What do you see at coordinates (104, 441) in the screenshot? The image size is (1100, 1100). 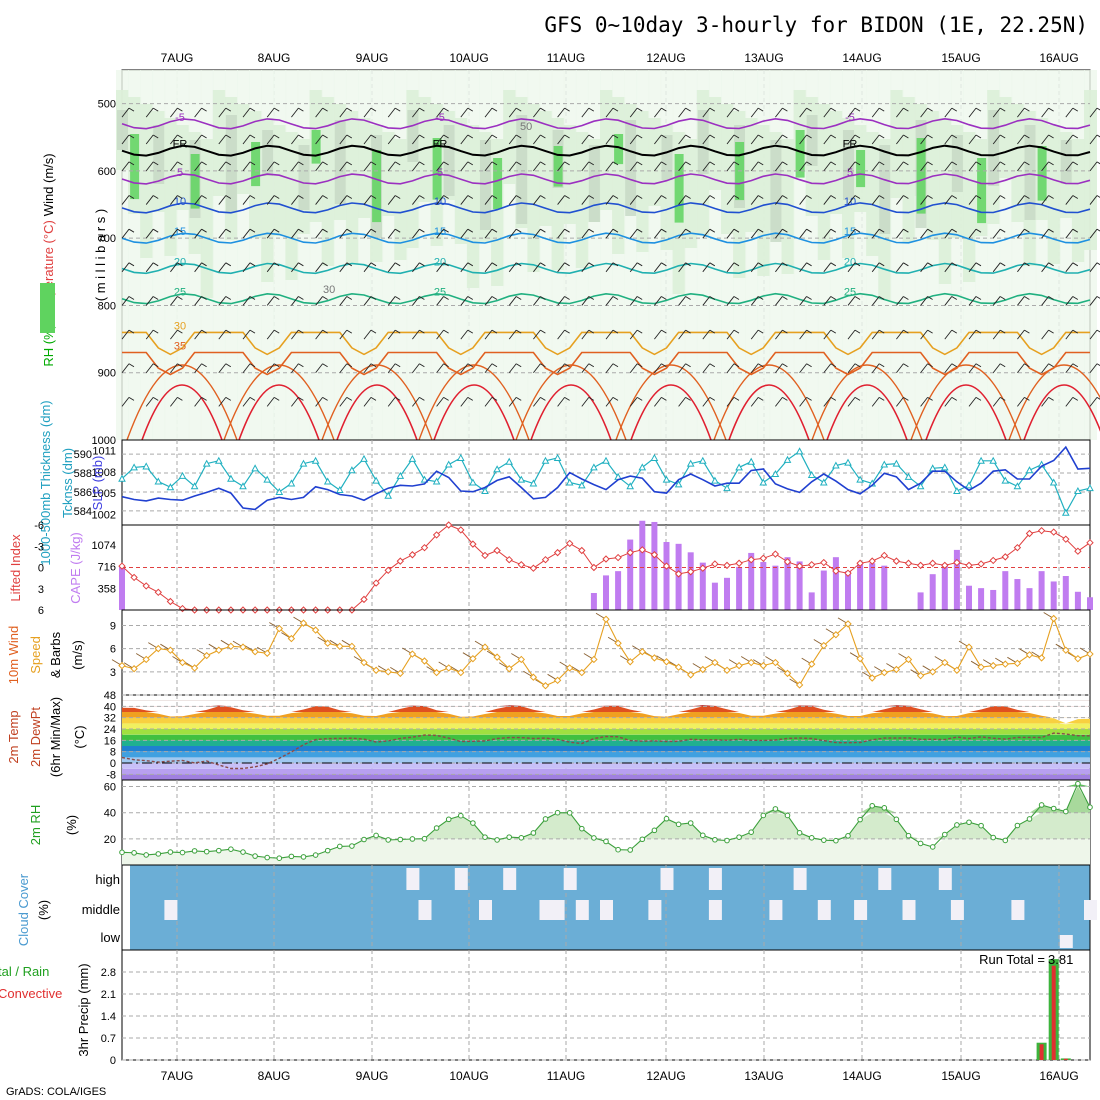 I see `pressure-tick: 1000` at bounding box center [104, 441].